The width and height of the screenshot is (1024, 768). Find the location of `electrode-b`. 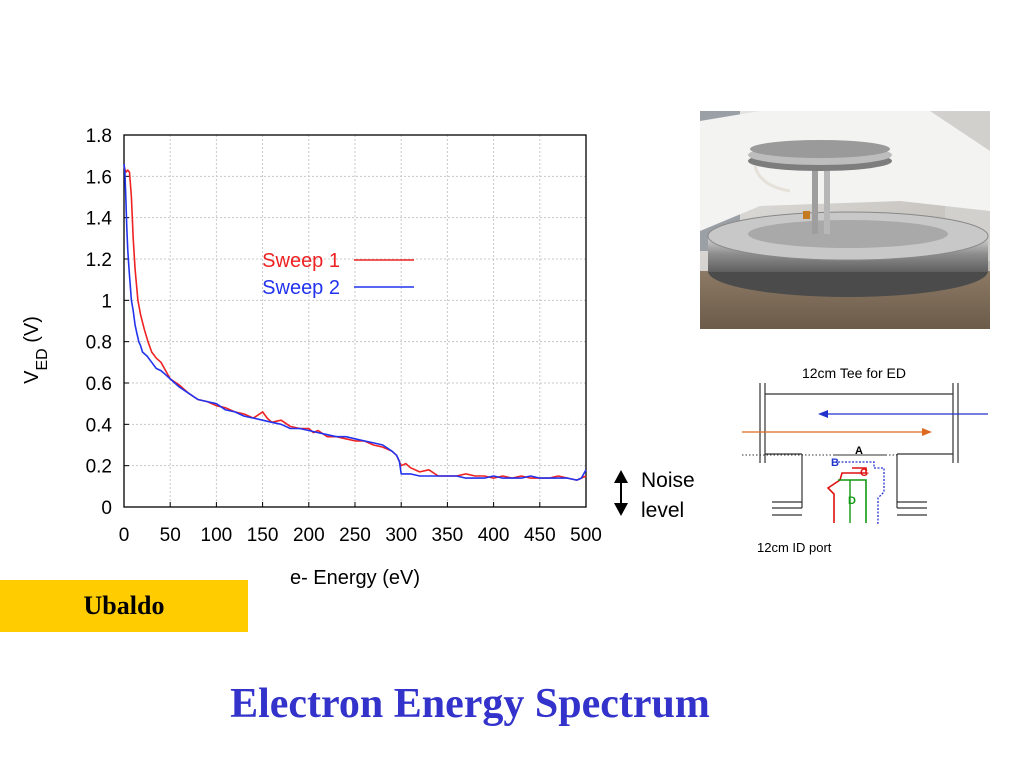

electrode-b is located at coordinates (861, 492).